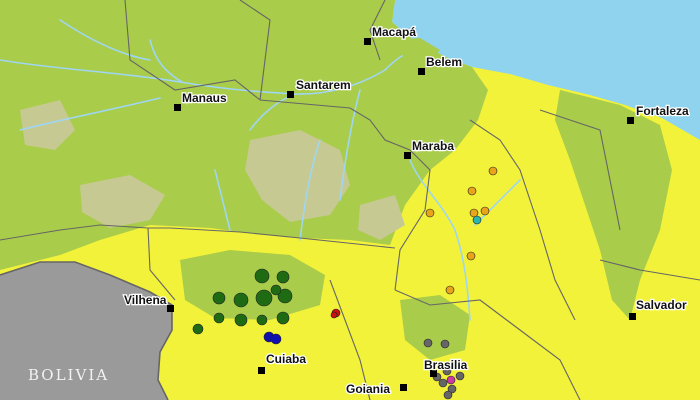 Image resolution: width=700 pixels, height=400 pixels. I want to click on forest-patch-east, so click(613, 205).